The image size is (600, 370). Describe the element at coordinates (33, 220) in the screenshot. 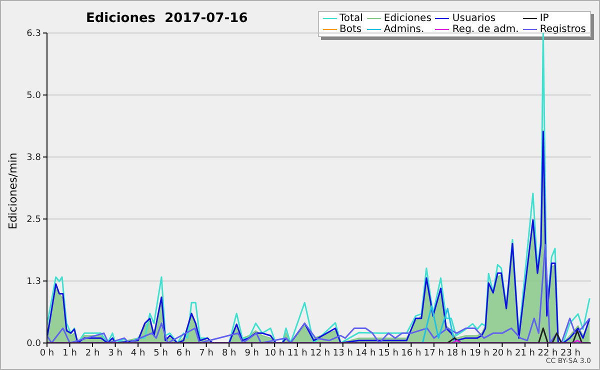

I see `y-tick-label: 2.5` at that location.